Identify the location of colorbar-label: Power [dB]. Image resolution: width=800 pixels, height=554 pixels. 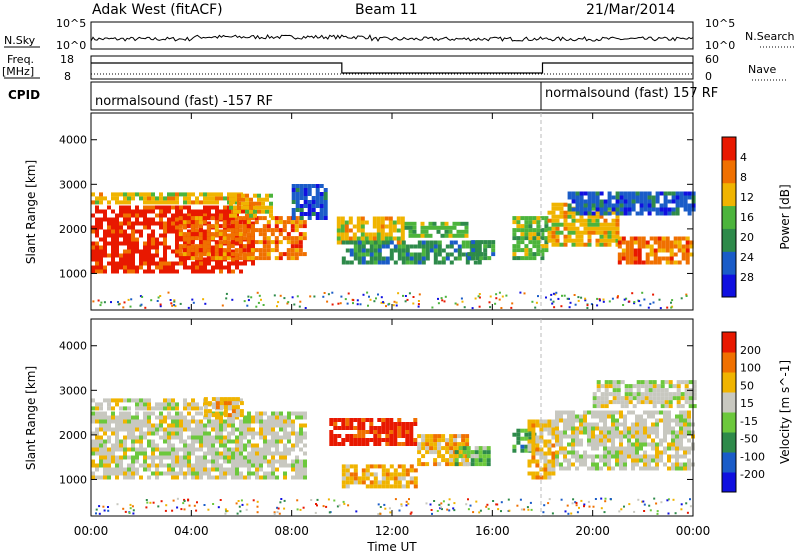
(785, 216).